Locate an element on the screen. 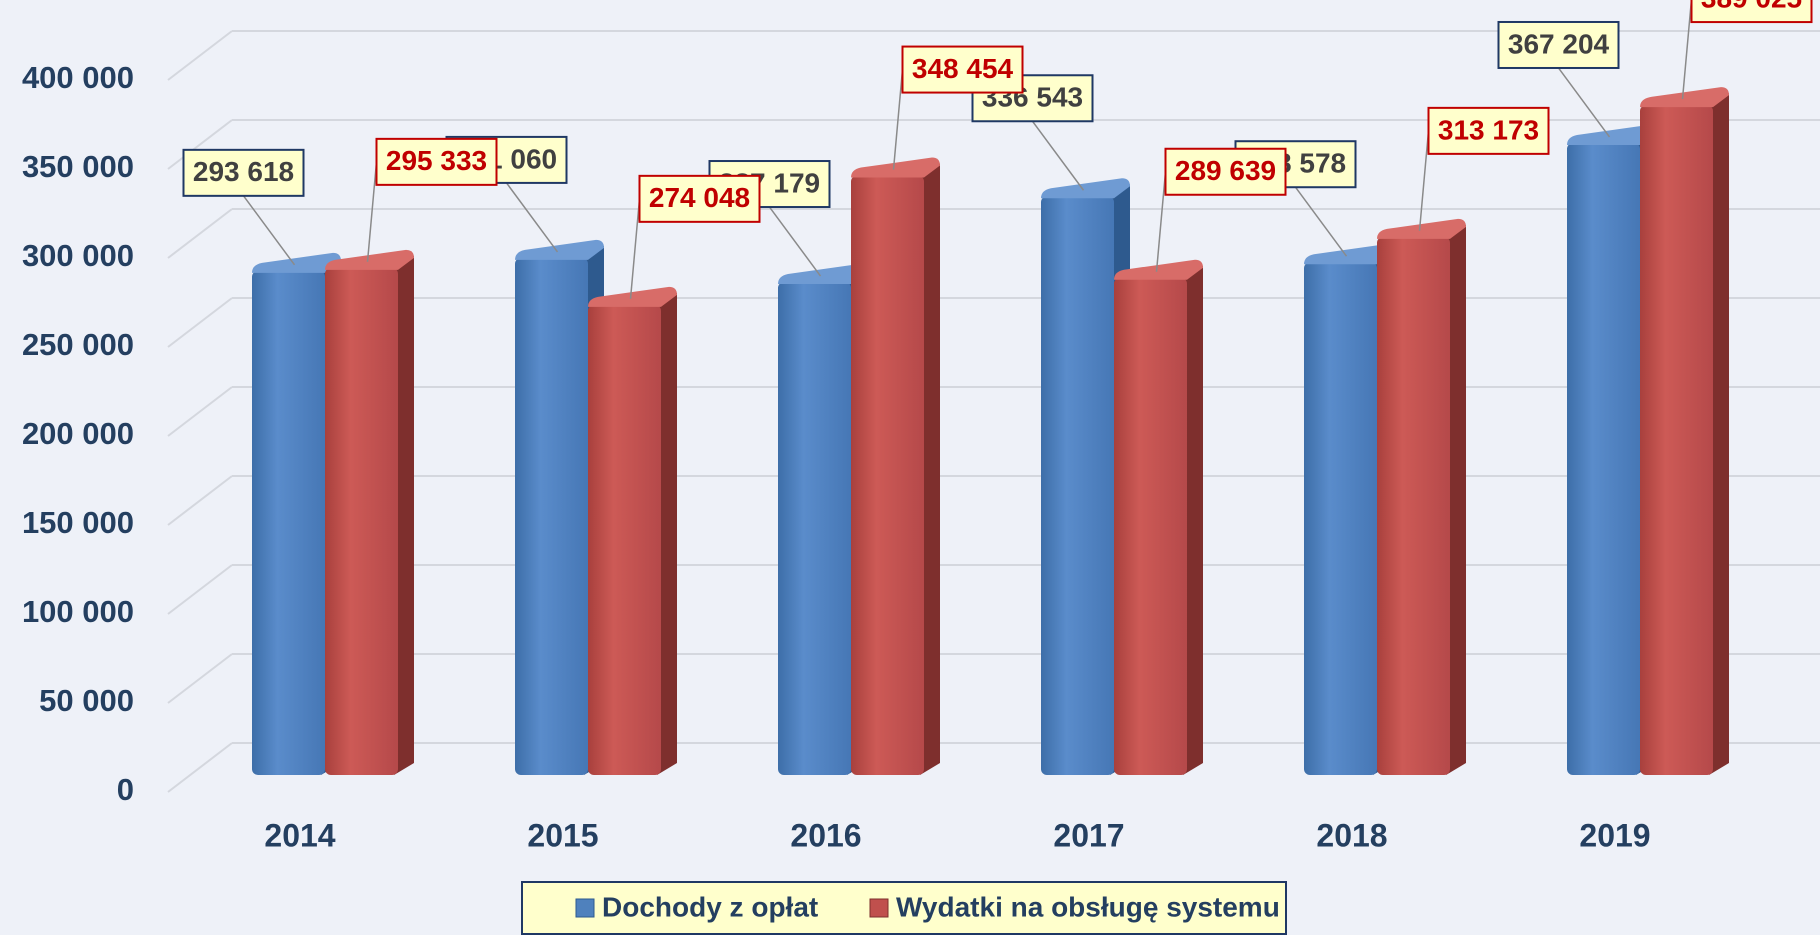 This screenshot has height=935, width=1820. data-label: 293 618 is located at coordinates (243, 171).